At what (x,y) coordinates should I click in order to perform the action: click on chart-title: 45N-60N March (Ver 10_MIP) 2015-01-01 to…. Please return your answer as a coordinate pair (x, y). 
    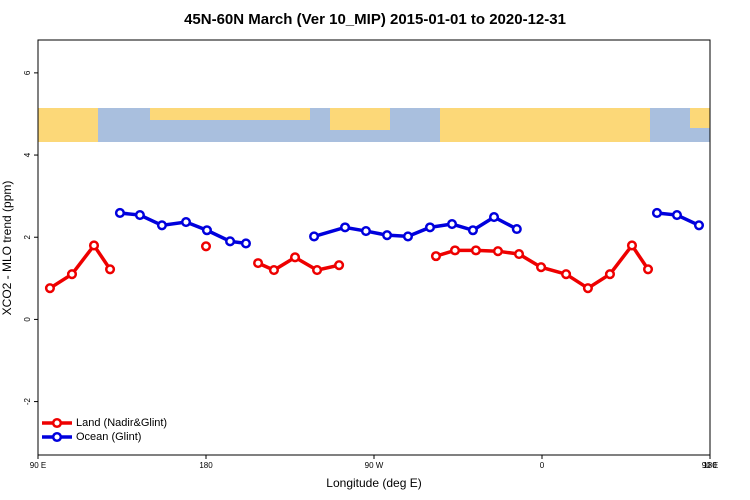
    Looking at the image, I should click on (375, 19).